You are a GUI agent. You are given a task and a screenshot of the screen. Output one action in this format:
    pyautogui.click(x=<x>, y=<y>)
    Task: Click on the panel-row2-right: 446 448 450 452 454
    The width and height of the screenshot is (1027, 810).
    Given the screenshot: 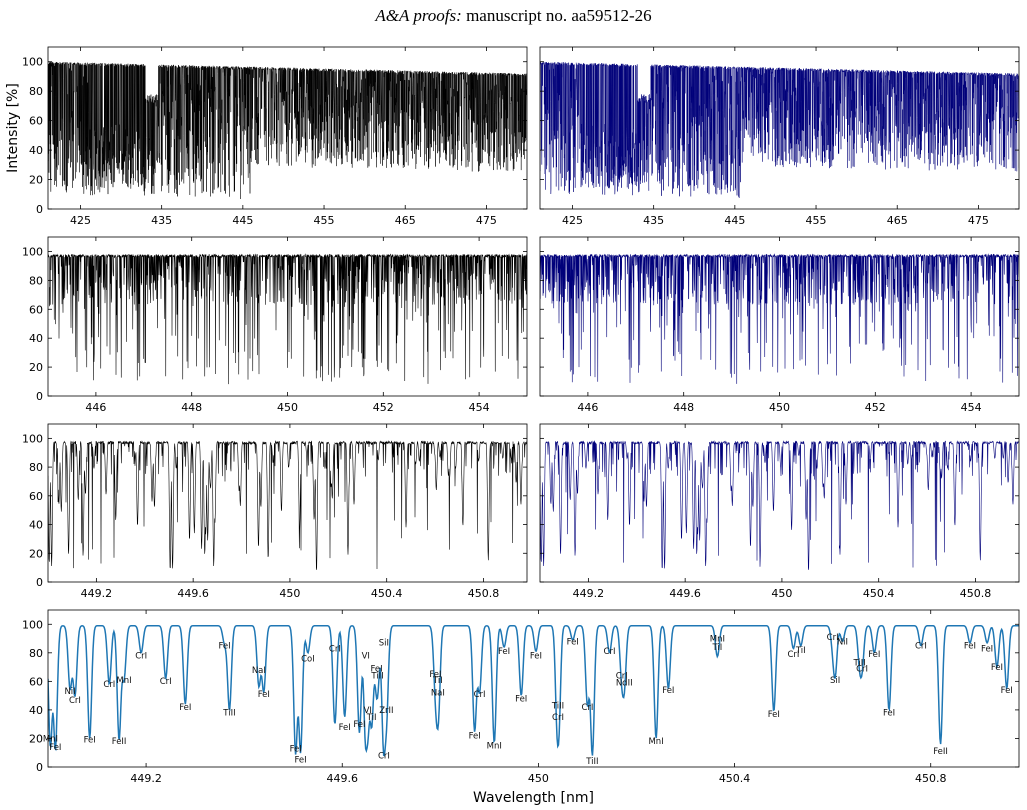 What is the action you would take?
    pyautogui.click(x=779, y=325)
    